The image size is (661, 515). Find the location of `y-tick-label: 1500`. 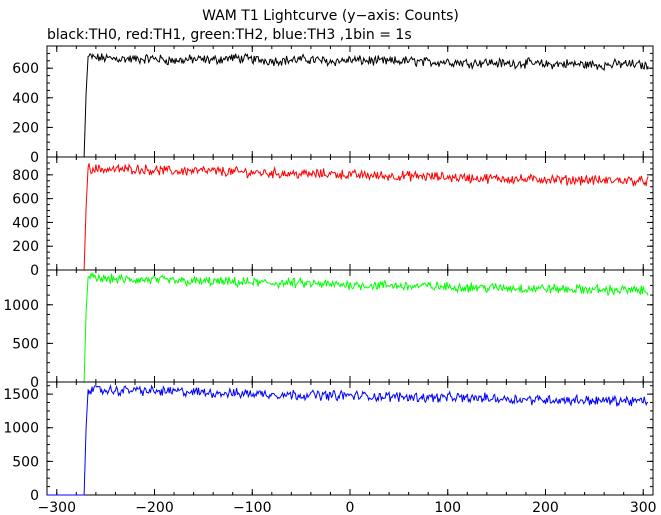

y-tick-label: 1500 is located at coordinates (21, 395).